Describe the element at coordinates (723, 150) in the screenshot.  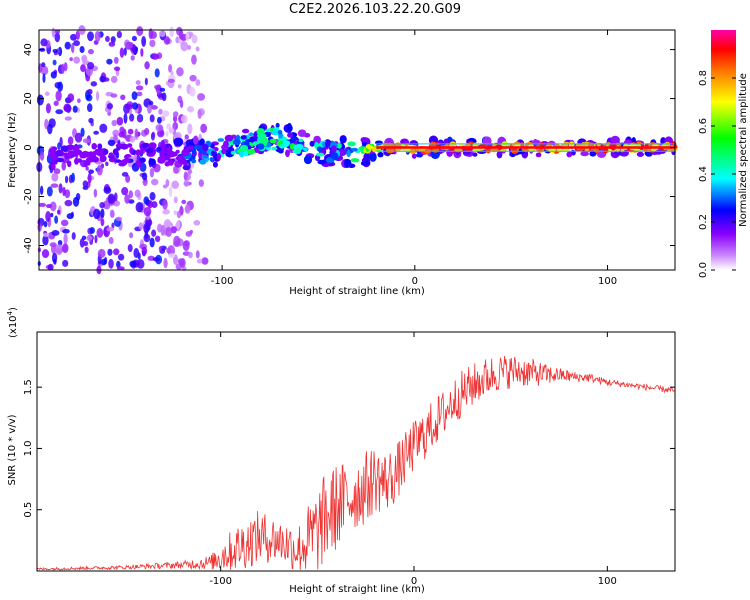
I see `colorbar-scale` at that location.